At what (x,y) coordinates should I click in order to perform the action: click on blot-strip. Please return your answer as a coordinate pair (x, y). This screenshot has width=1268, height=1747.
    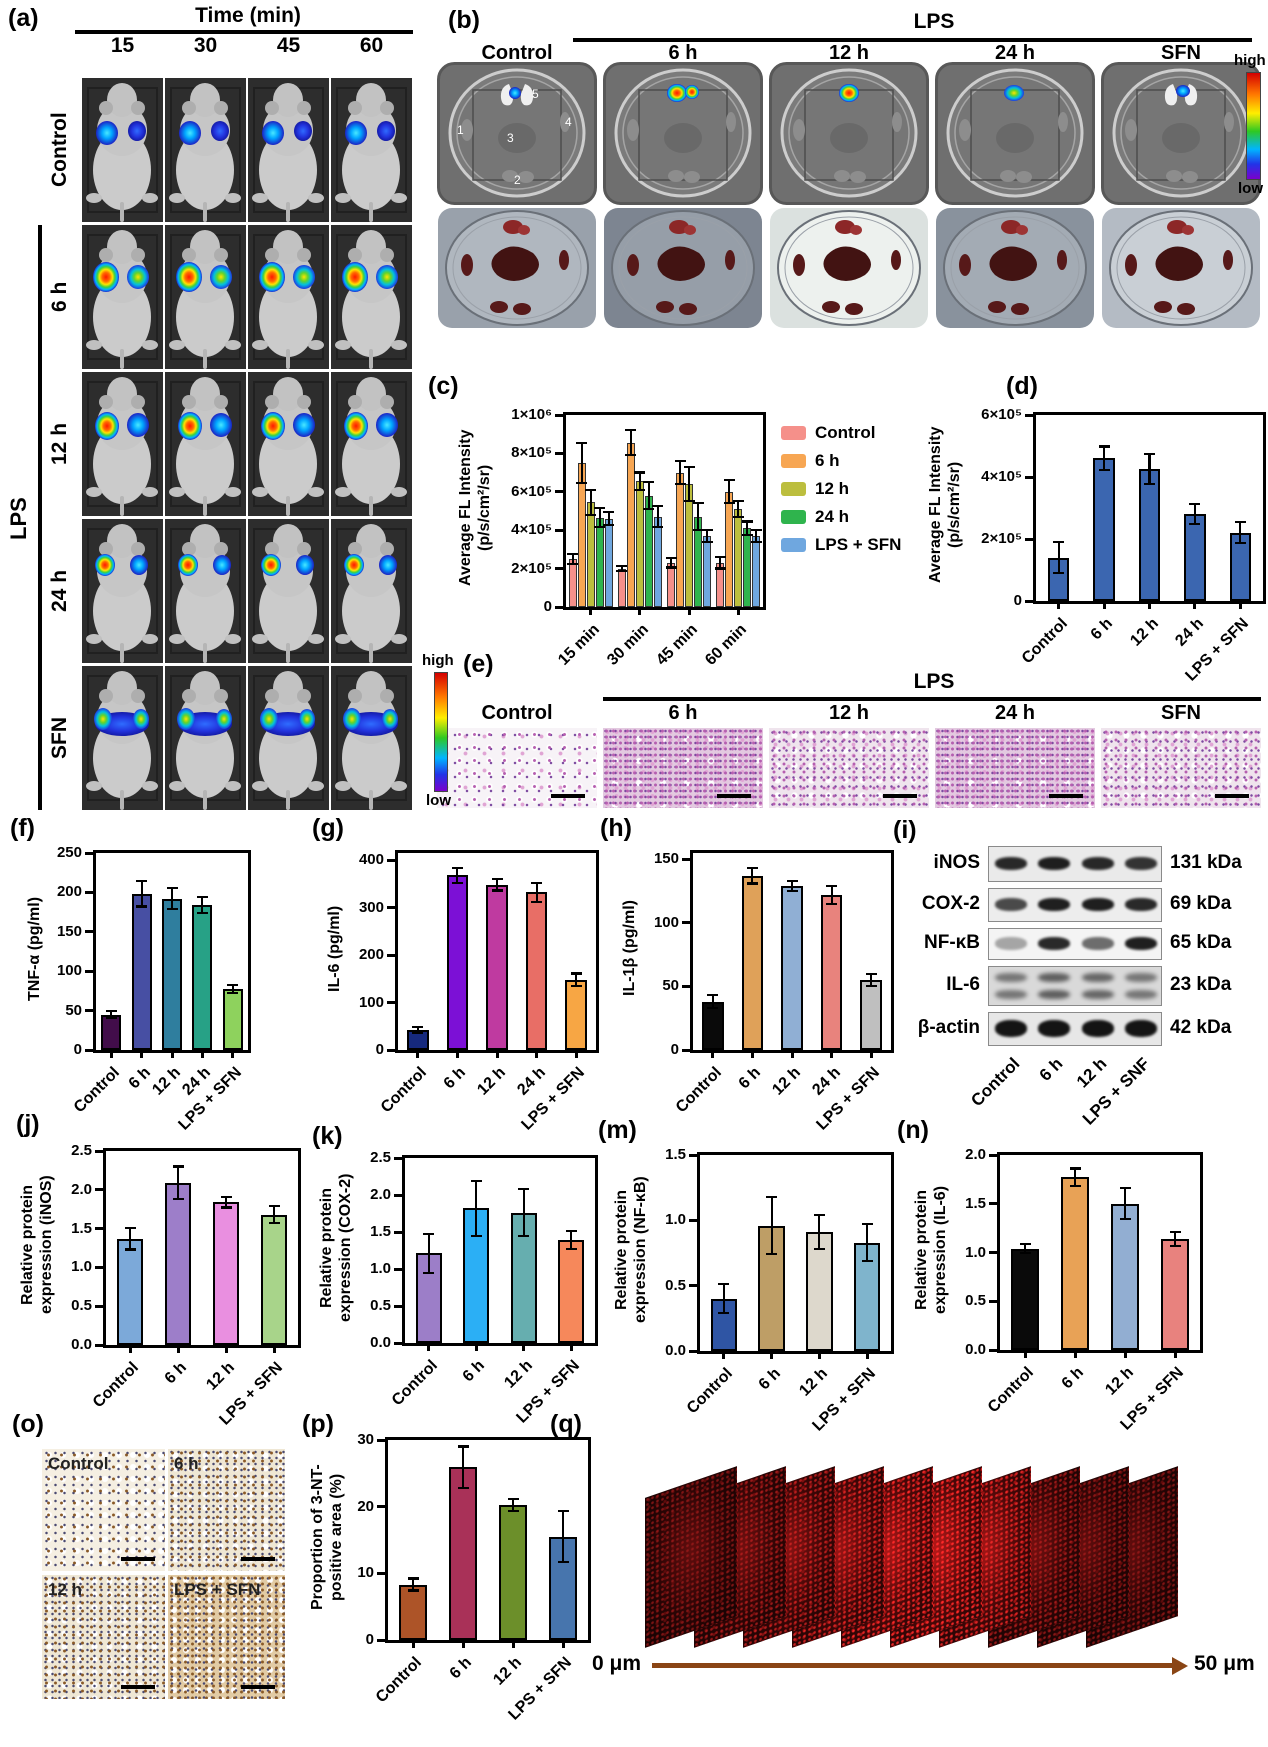
    Looking at the image, I should click on (1075, 986).